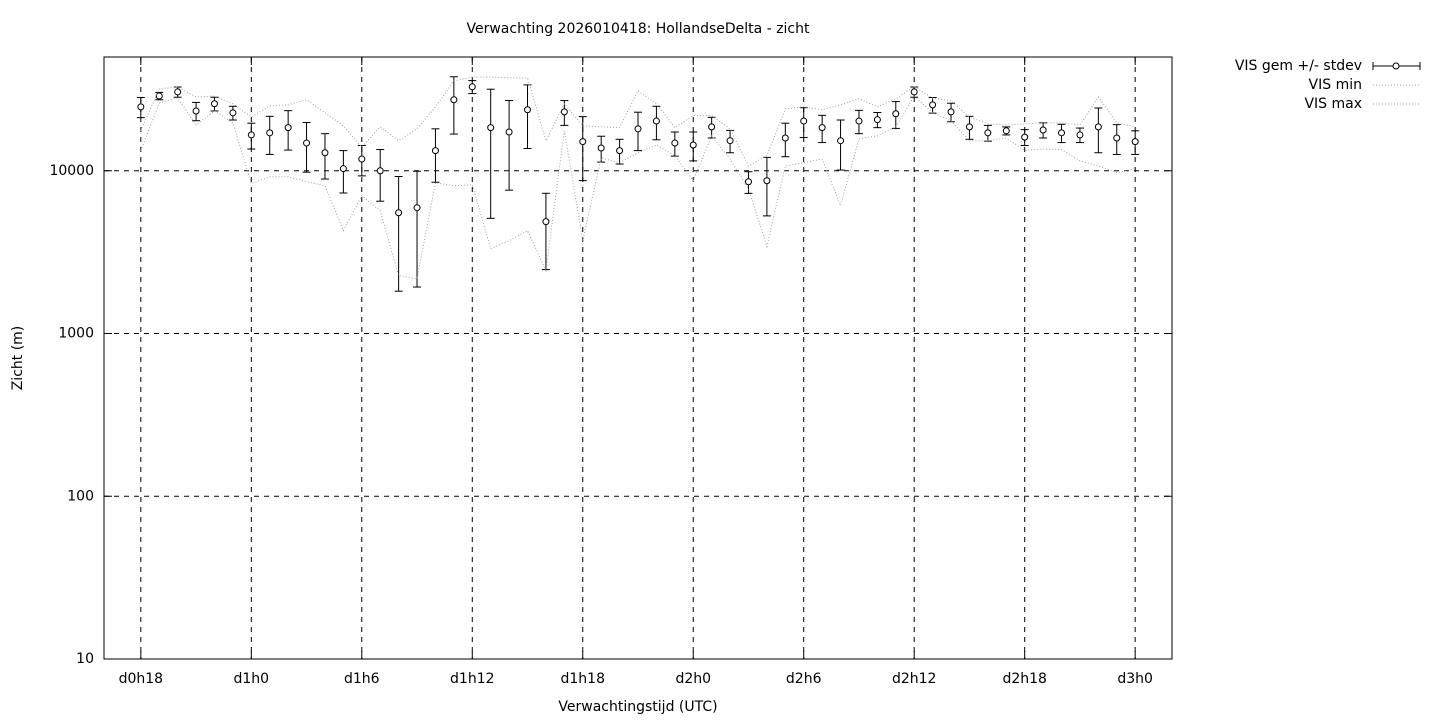 The width and height of the screenshot is (1440, 720). Describe the element at coordinates (76, 334) in the screenshot. I see `y-tick-label: 1000` at that location.